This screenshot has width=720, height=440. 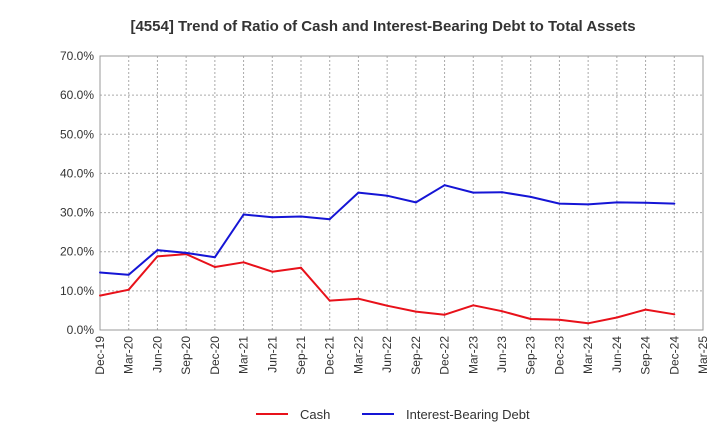 What do you see at coordinates (77, 134) in the screenshot?
I see `y-tick-label: 50.0%` at bounding box center [77, 134].